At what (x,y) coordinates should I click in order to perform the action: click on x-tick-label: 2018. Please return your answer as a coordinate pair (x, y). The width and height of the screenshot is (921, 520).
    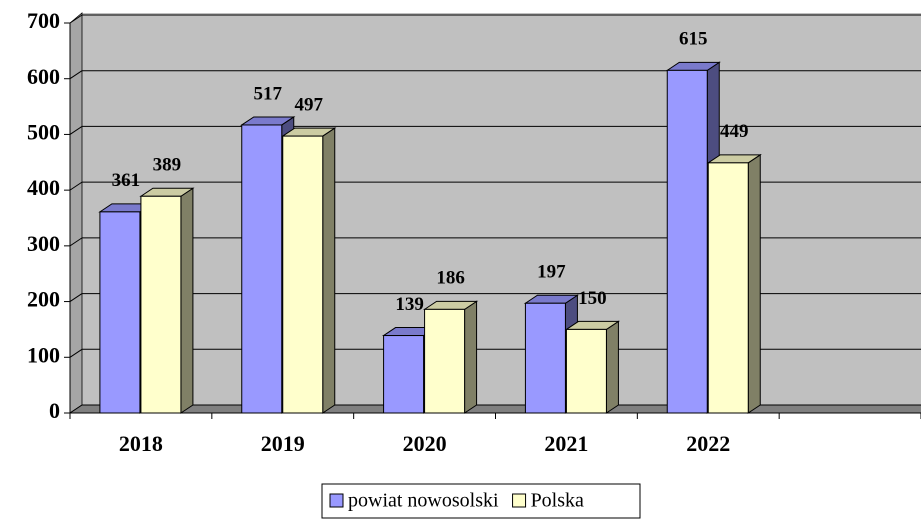
    Looking at the image, I should click on (141, 443).